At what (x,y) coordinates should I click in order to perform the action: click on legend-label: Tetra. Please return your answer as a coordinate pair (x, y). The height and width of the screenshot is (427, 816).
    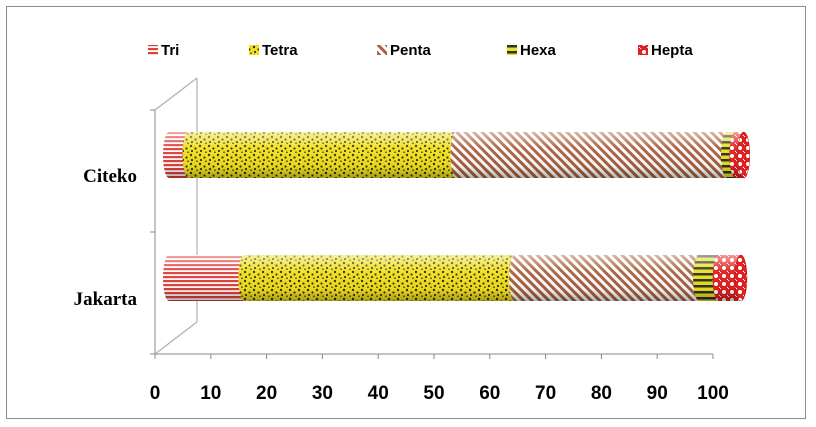
    Looking at the image, I should click on (280, 50).